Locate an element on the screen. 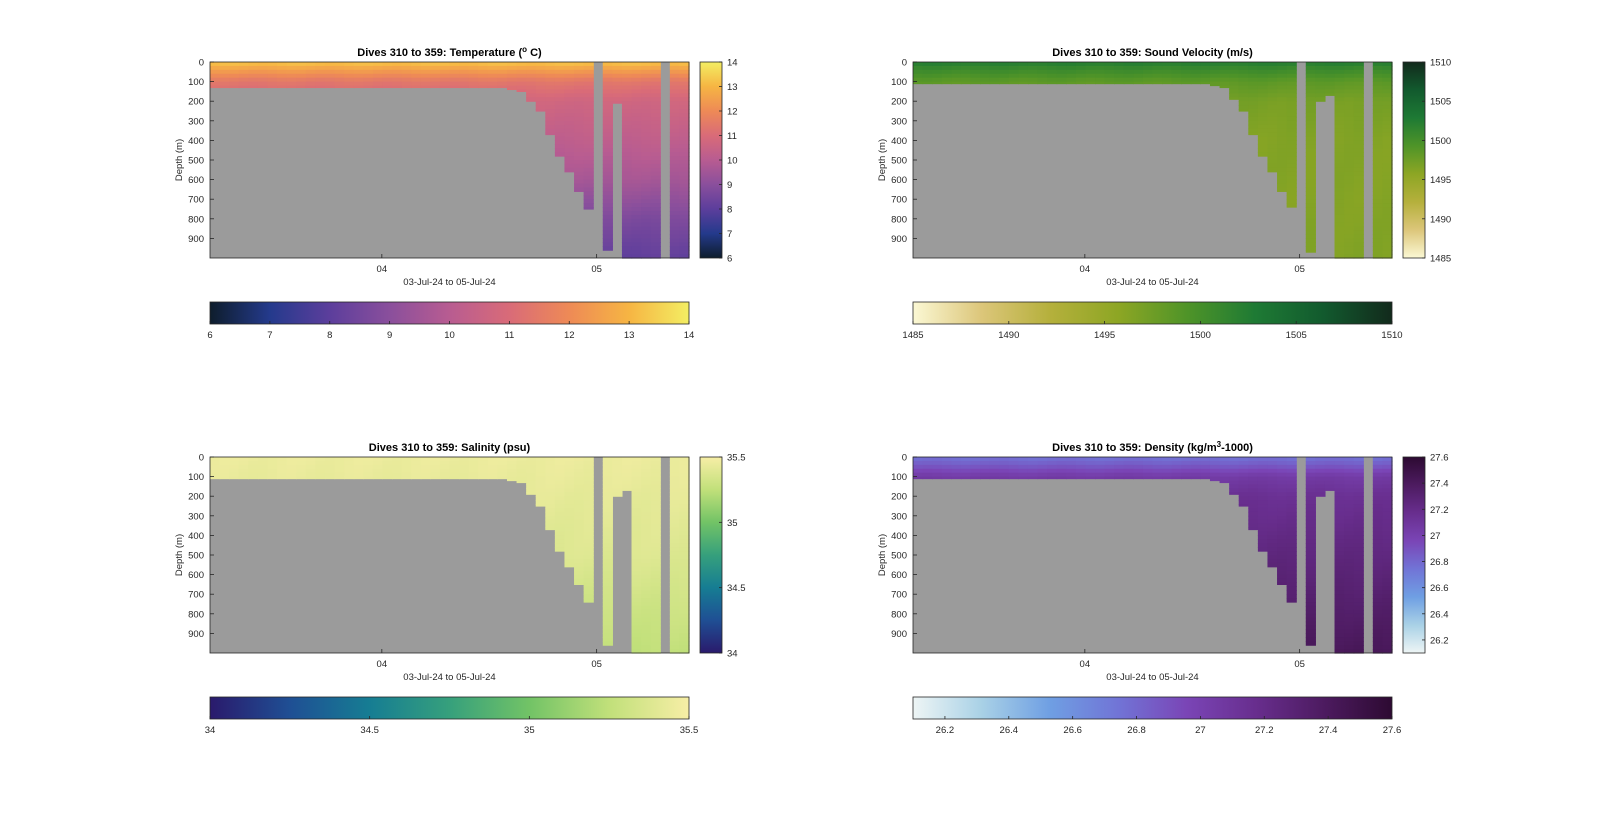 This screenshot has width=1600, height=835. colorbar-tick-label: 1495 is located at coordinates (1104, 335).